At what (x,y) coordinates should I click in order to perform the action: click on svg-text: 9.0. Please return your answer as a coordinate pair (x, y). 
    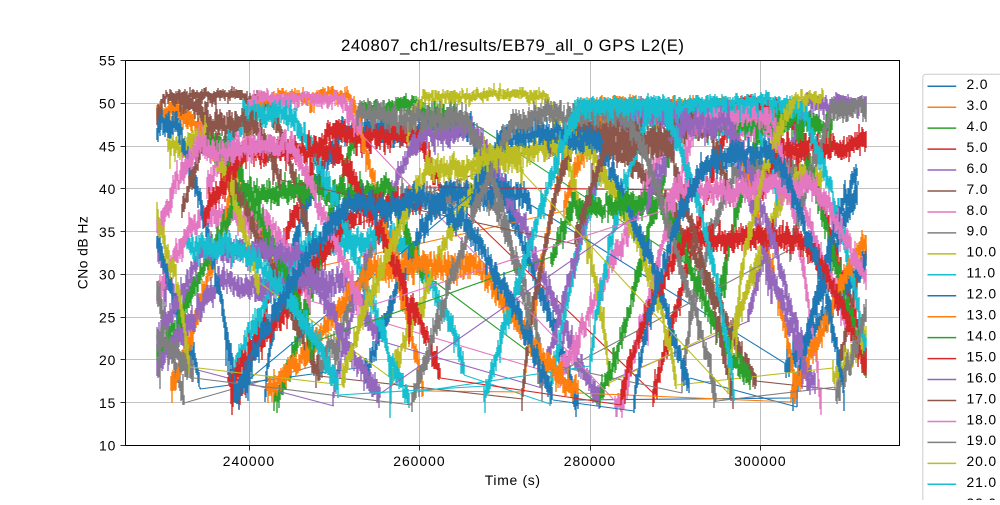
    Looking at the image, I should click on (978, 231).